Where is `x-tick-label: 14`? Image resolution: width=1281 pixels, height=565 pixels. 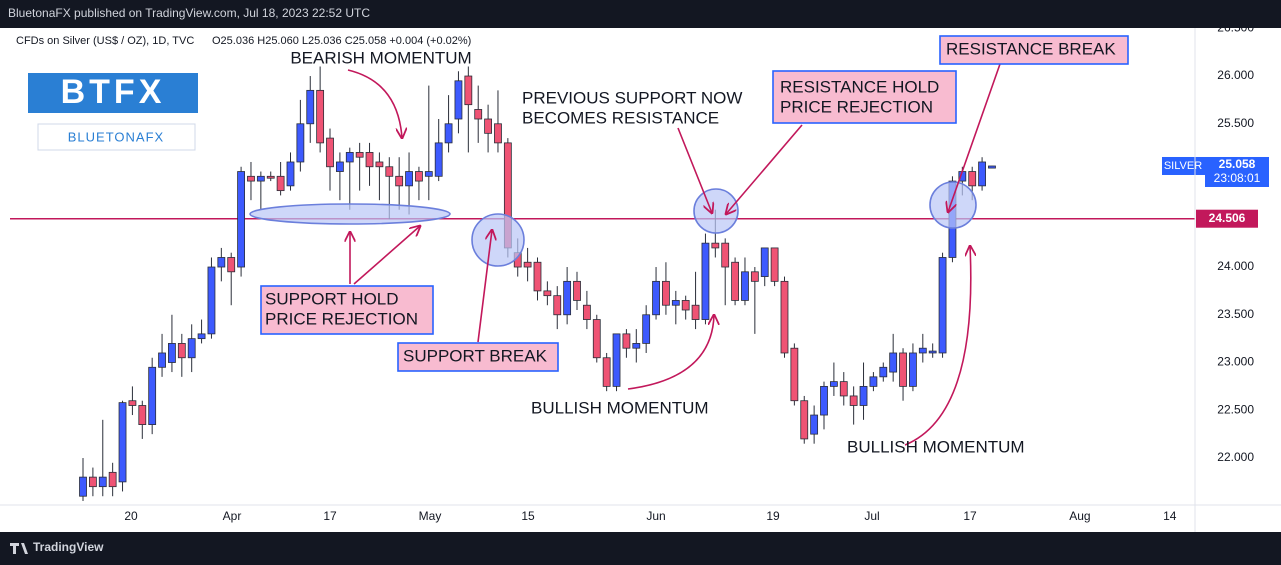 x-tick-label: 14 is located at coordinates (1170, 516).